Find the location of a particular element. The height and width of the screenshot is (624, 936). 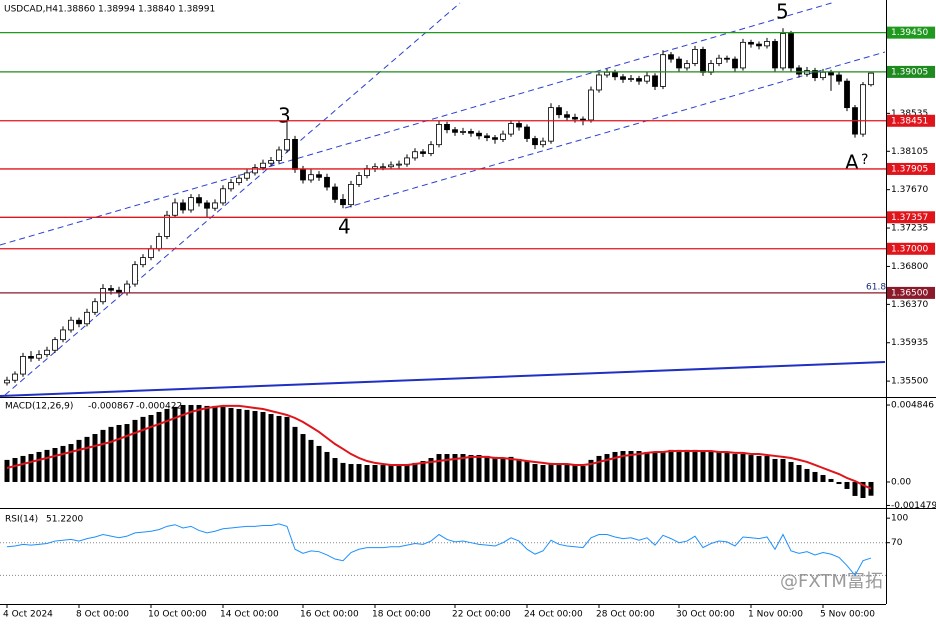

y-tick-label: 1.36800 is located at coordinates (909, 267).